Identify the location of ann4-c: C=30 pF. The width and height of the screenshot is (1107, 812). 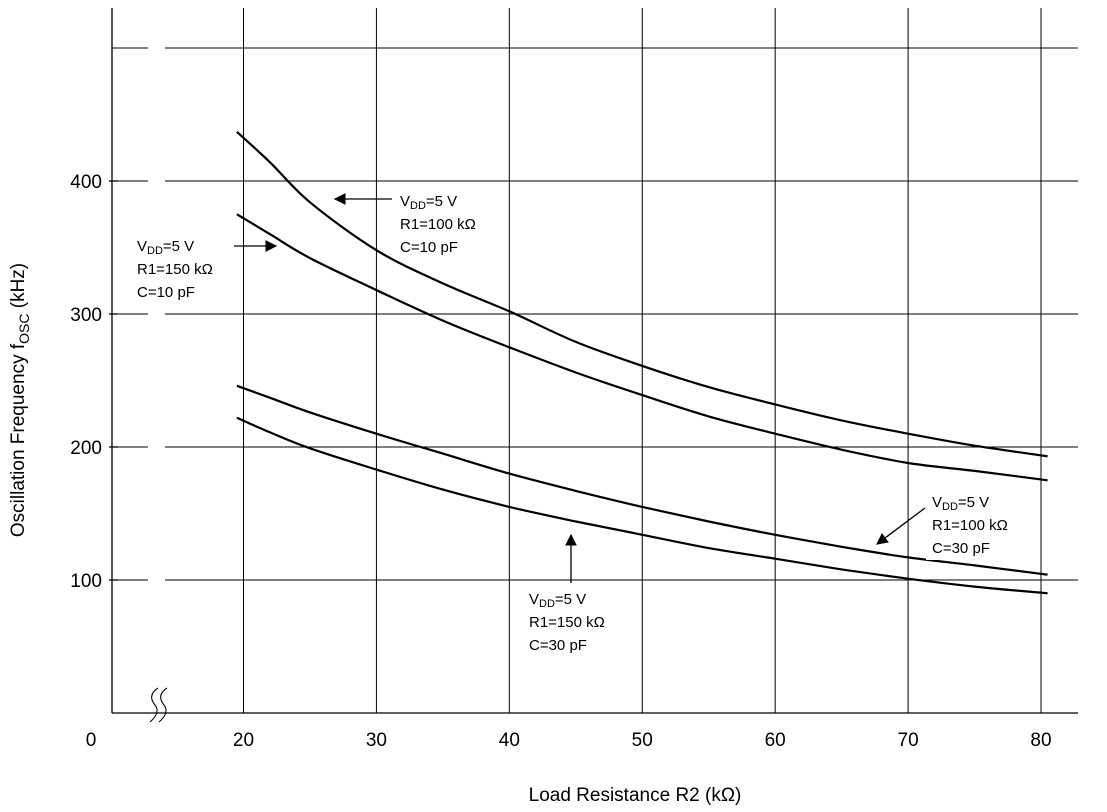
(558, 645).